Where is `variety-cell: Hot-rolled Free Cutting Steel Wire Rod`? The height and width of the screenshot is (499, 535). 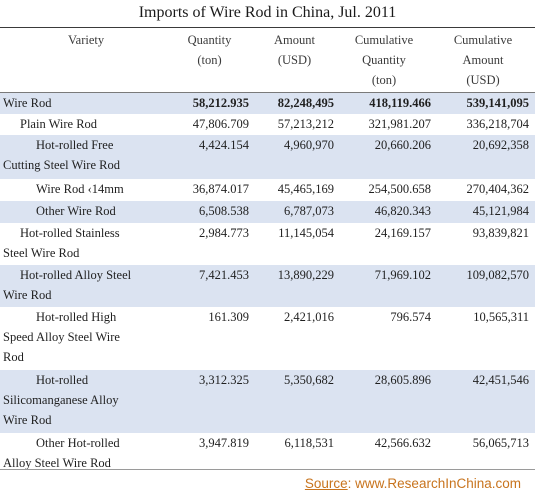 variety-cell: Hot-rolled Free Cutting Steel Wire Rod is located at coordinates (61, 155).